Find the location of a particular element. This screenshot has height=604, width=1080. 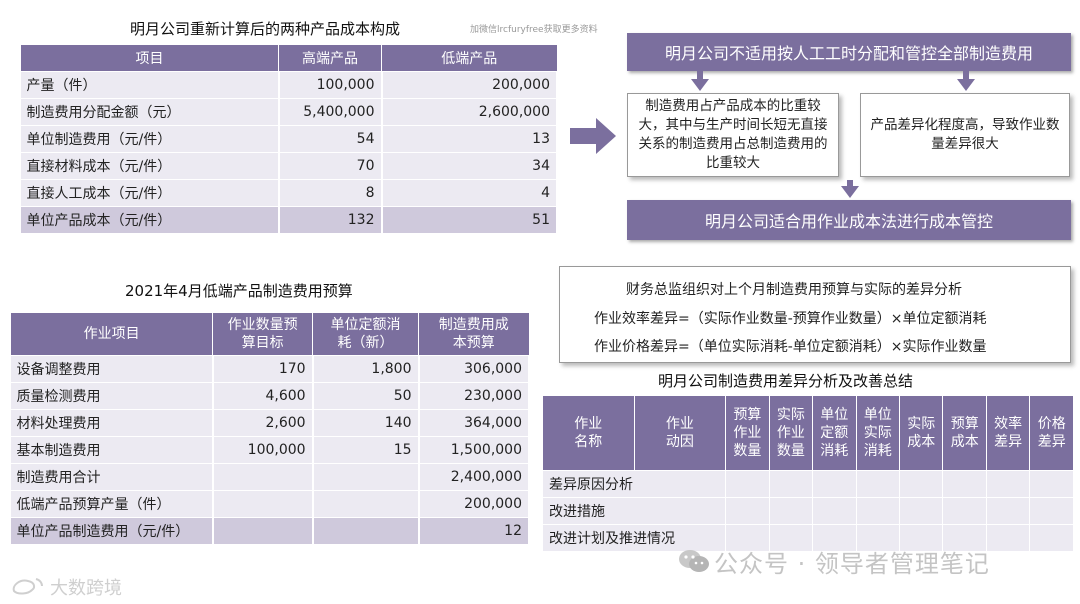

budget-header-cell: 单位定额消耗（新） is located at coordinates (366, 334).